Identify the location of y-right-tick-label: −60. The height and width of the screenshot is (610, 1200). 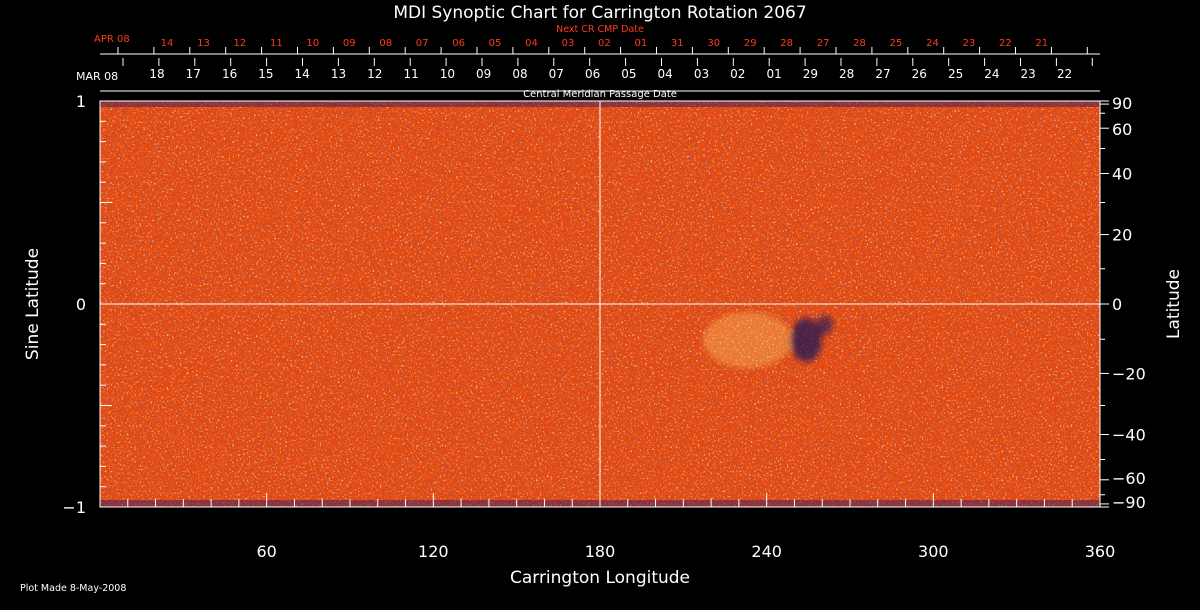
(1129, 478).